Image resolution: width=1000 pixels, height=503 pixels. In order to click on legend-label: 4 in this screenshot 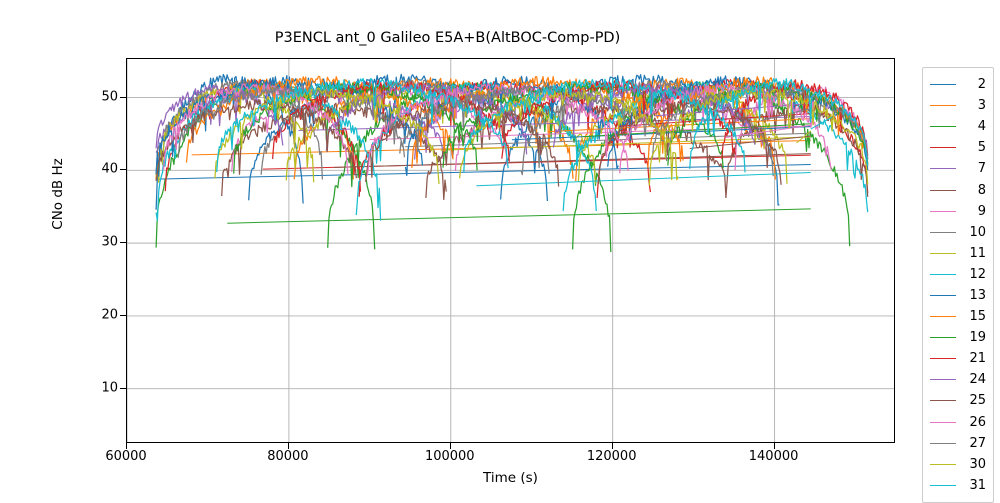, I will do `click(981, 127)`.